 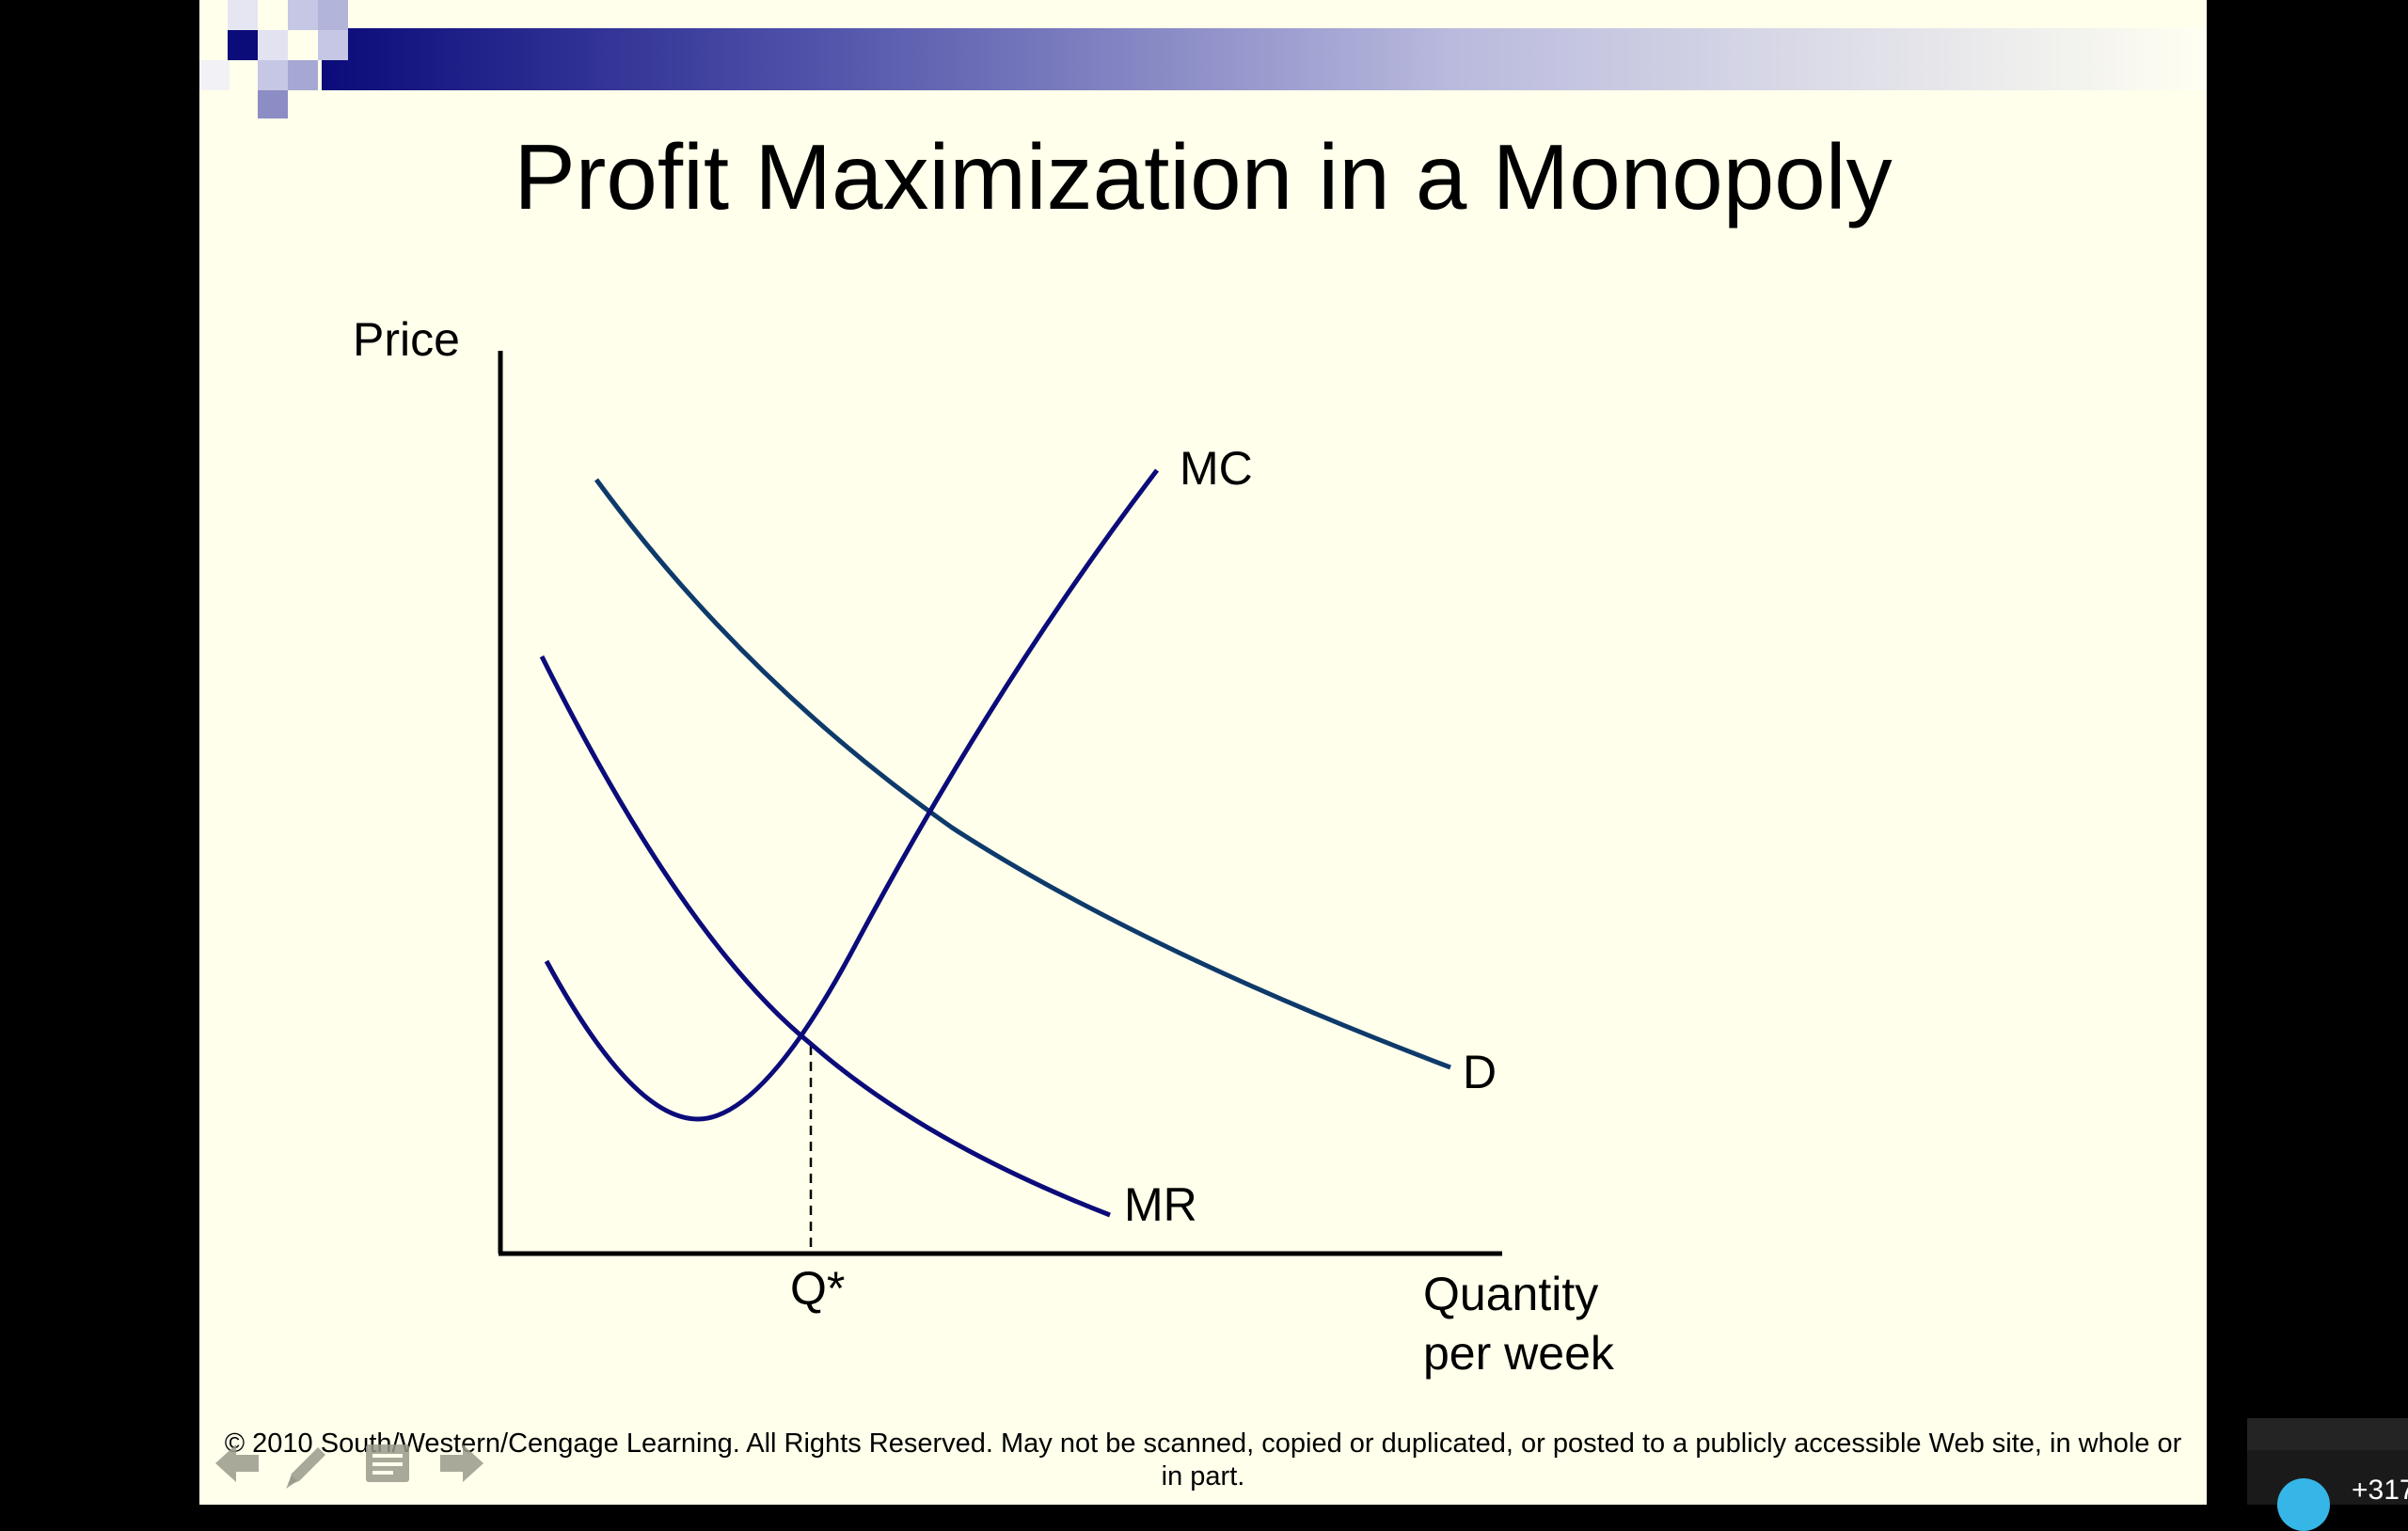 I want to click on y-axis-label: Price, so click(x=407, y=339).